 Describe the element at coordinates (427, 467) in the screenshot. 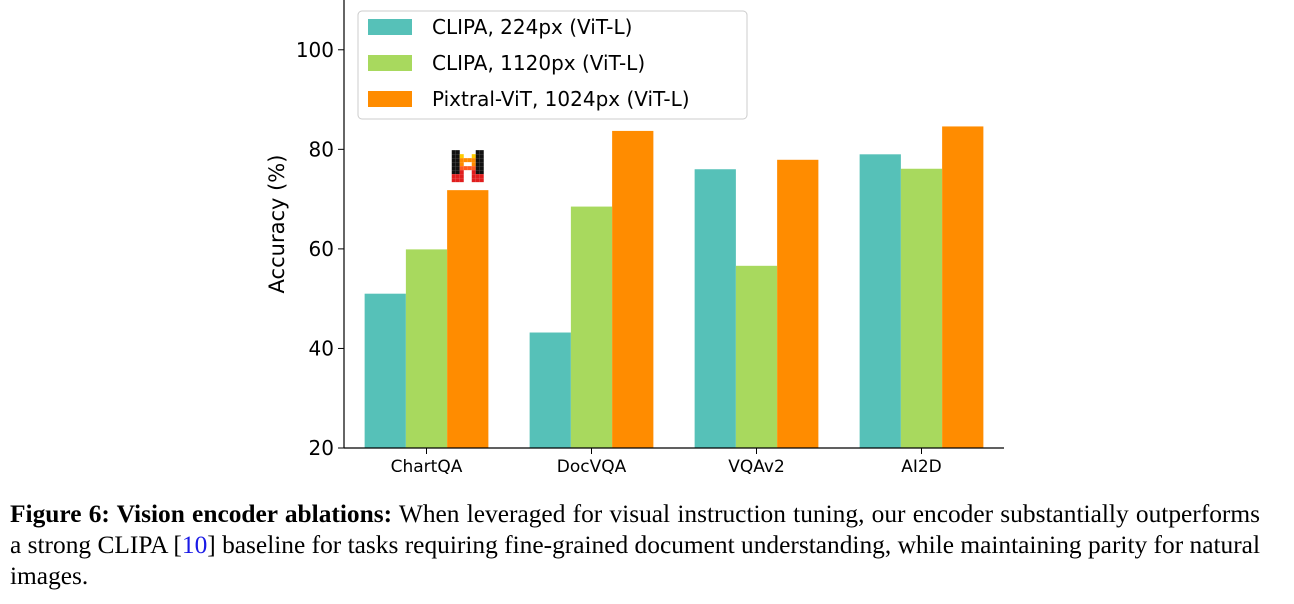

I see `x-tick-label: ChartQA` at that location.